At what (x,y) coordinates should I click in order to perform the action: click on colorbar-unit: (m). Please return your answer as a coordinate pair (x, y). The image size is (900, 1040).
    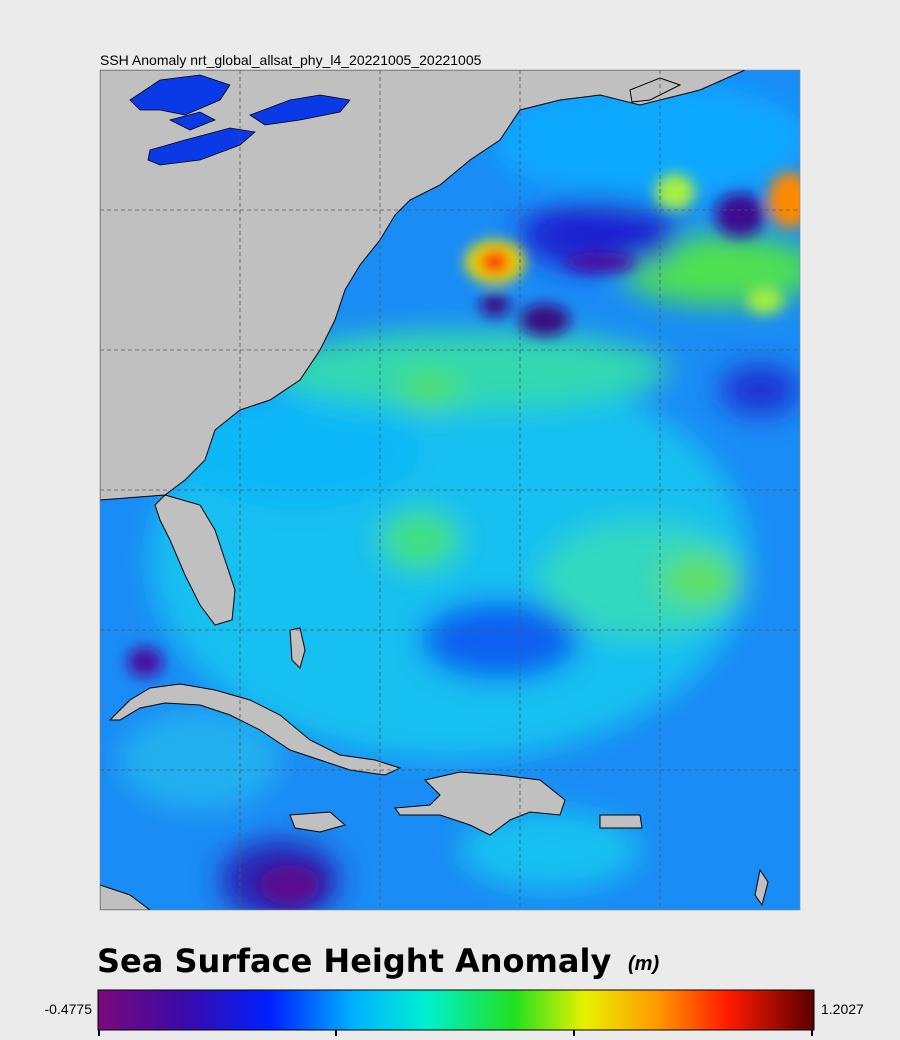
    Looking at the image, I should click on (643, 964).